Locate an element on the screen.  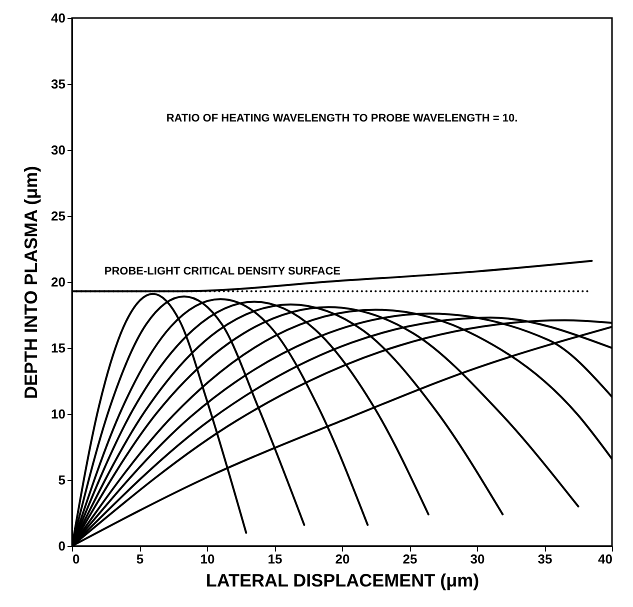
y-tick-label: 20 is located at coordinates (58, 282).